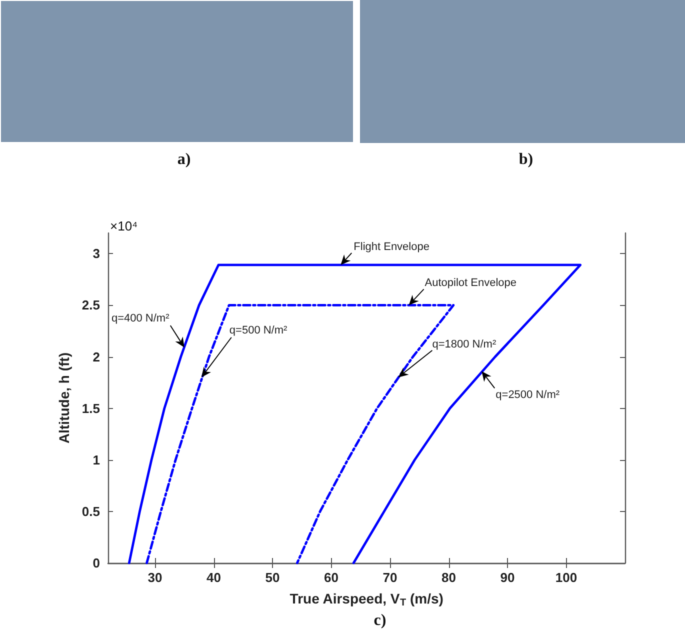 This screenshot has width=685, height=634. Describe the element at coordinates (566, 577) in the screenshot. I see `x-tick-label: 100` at that location.